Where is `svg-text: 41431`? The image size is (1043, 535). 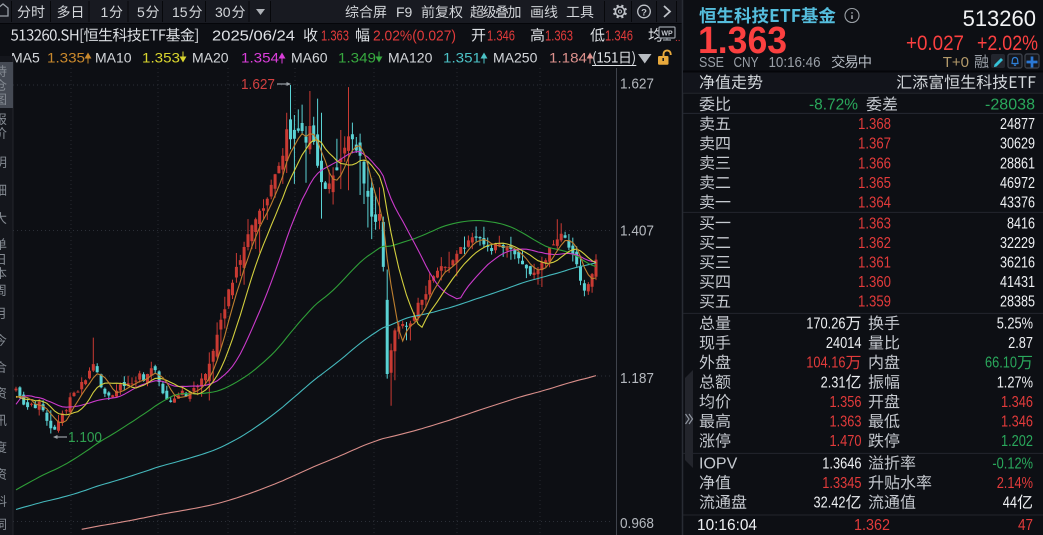
svg-text: 41431 is located at coordinates (1017, 282).